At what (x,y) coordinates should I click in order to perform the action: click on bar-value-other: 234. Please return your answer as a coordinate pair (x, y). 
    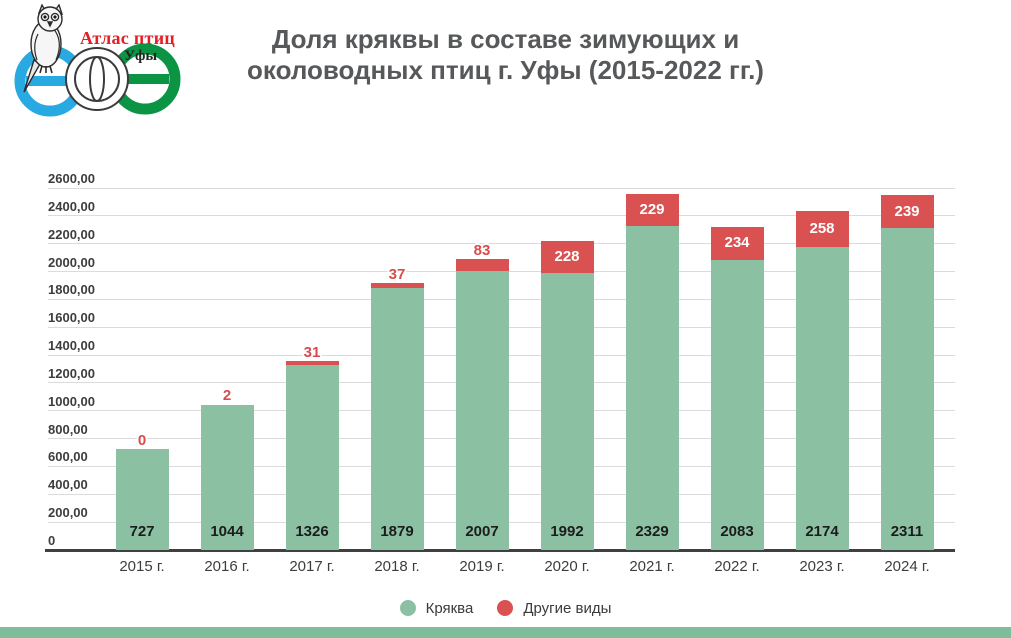
    Looking at the image, I should click on (737, 243).